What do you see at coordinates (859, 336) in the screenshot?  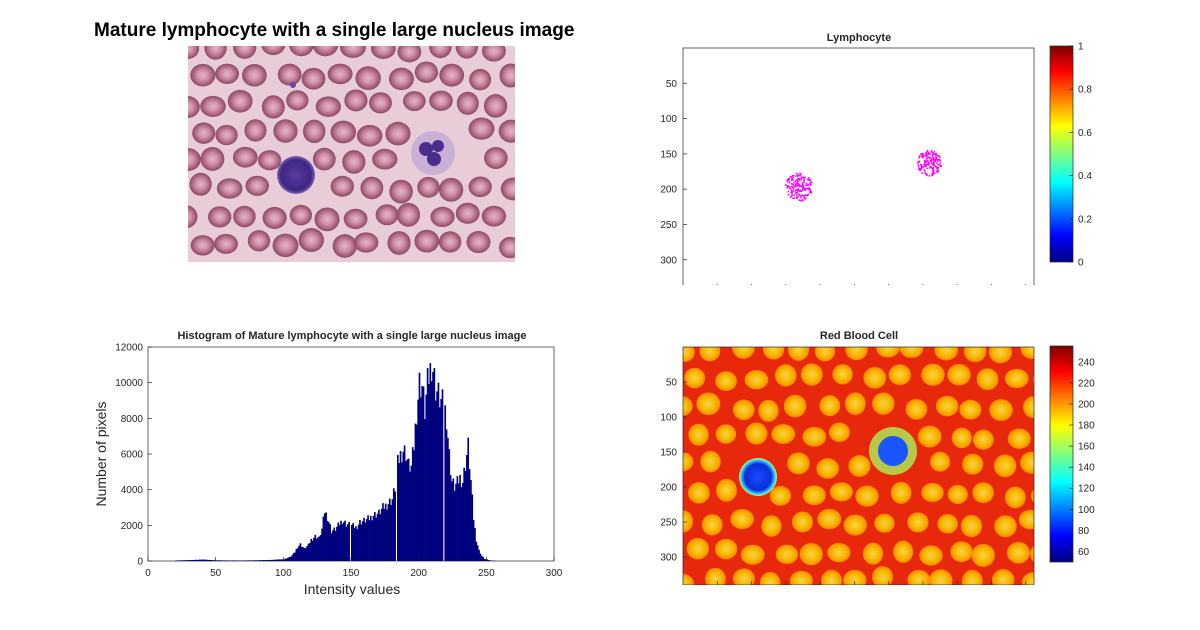 I see `rbc-title: Red Blood Cell` at bounding box center [859, 336].